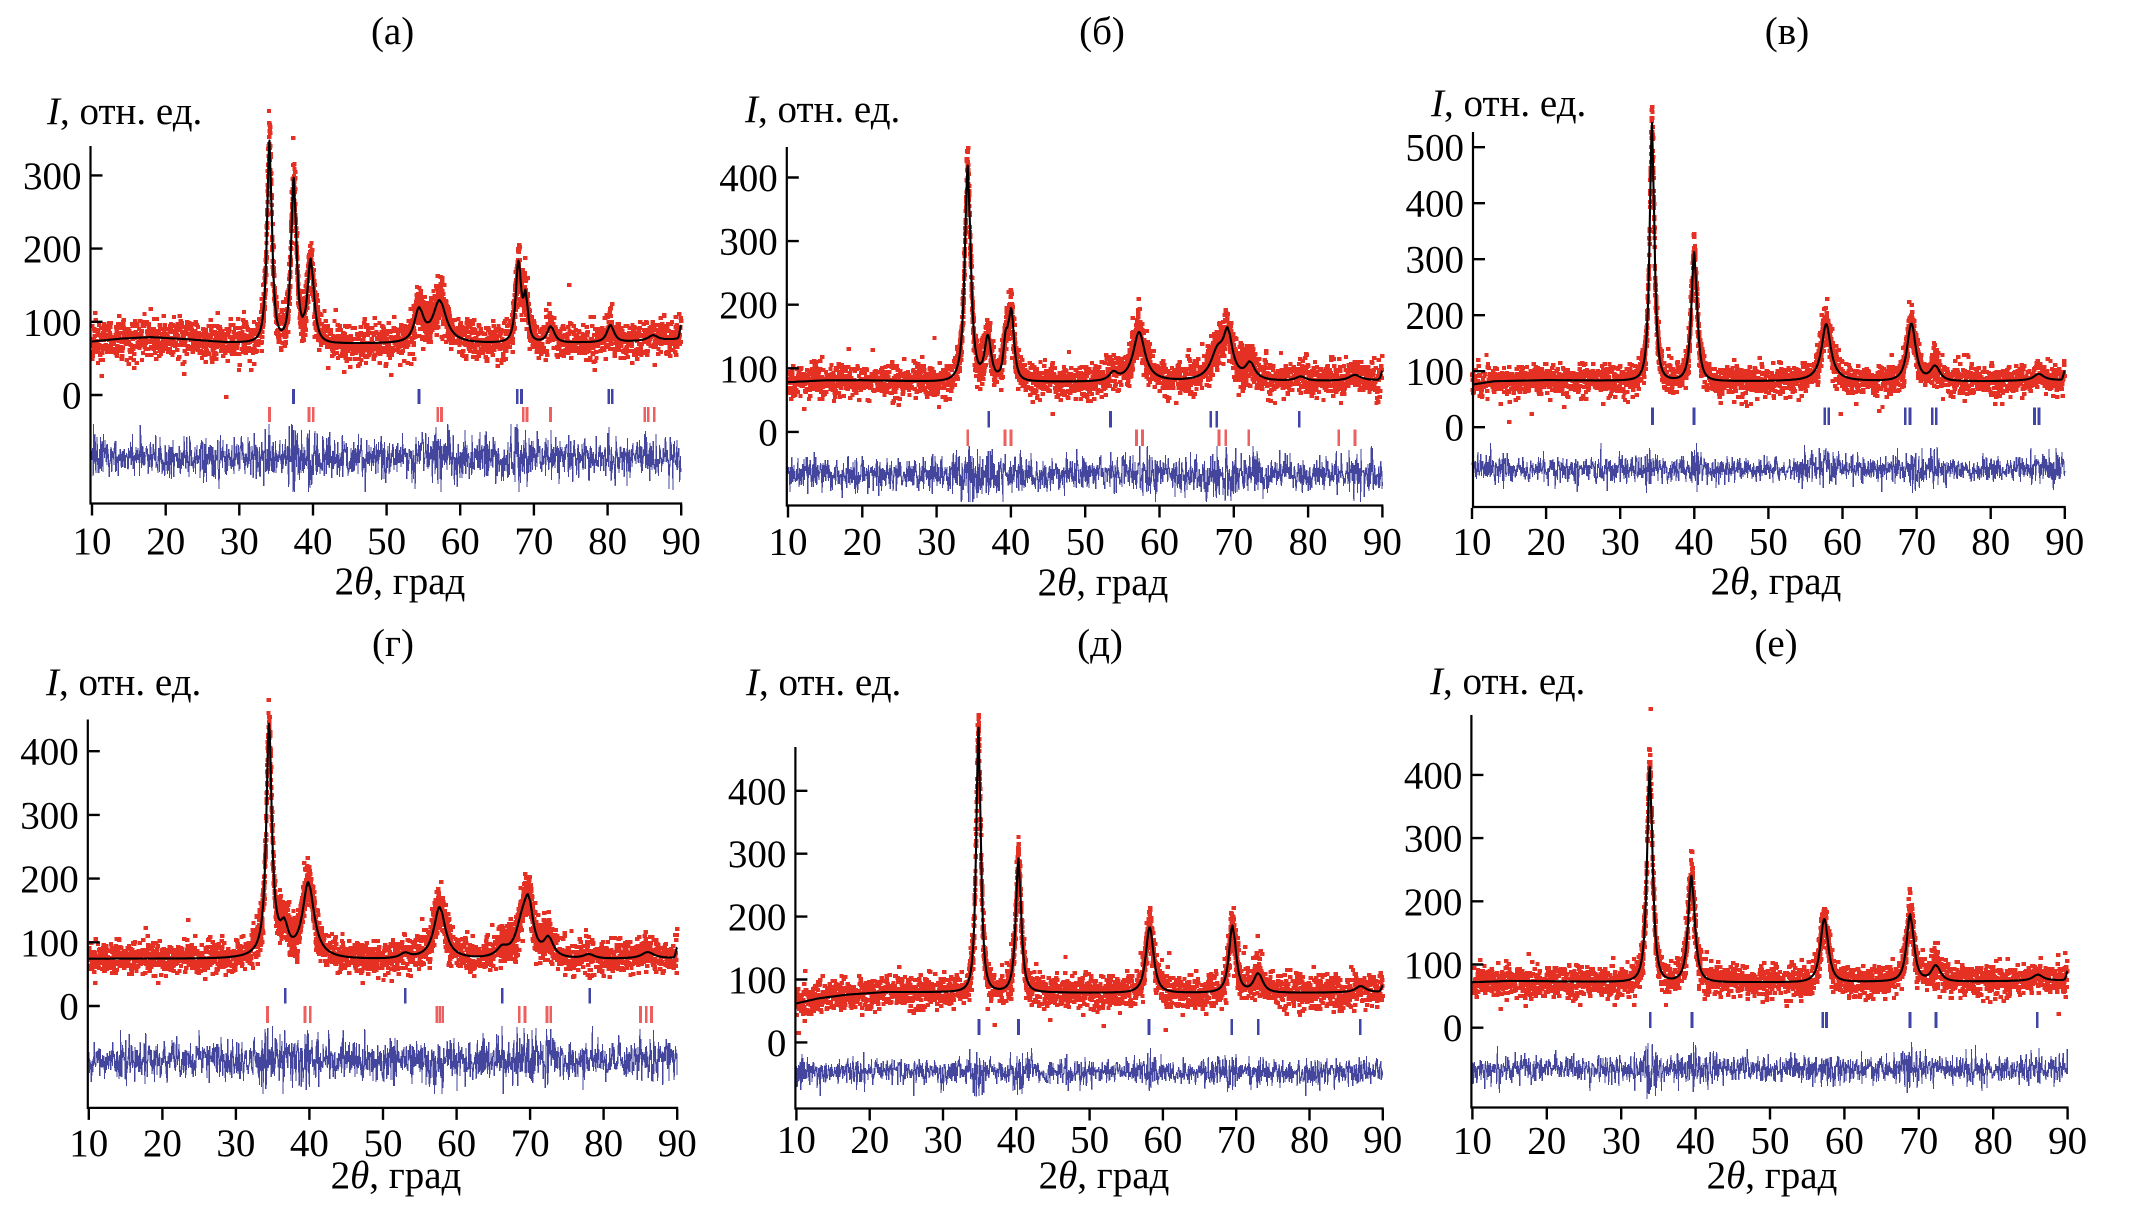 The width and height of the screenshot is (2133, 1205). Describe the element at coordinates (1787, 31) in the screenshot. I see `svg-text: (в)` at that location.